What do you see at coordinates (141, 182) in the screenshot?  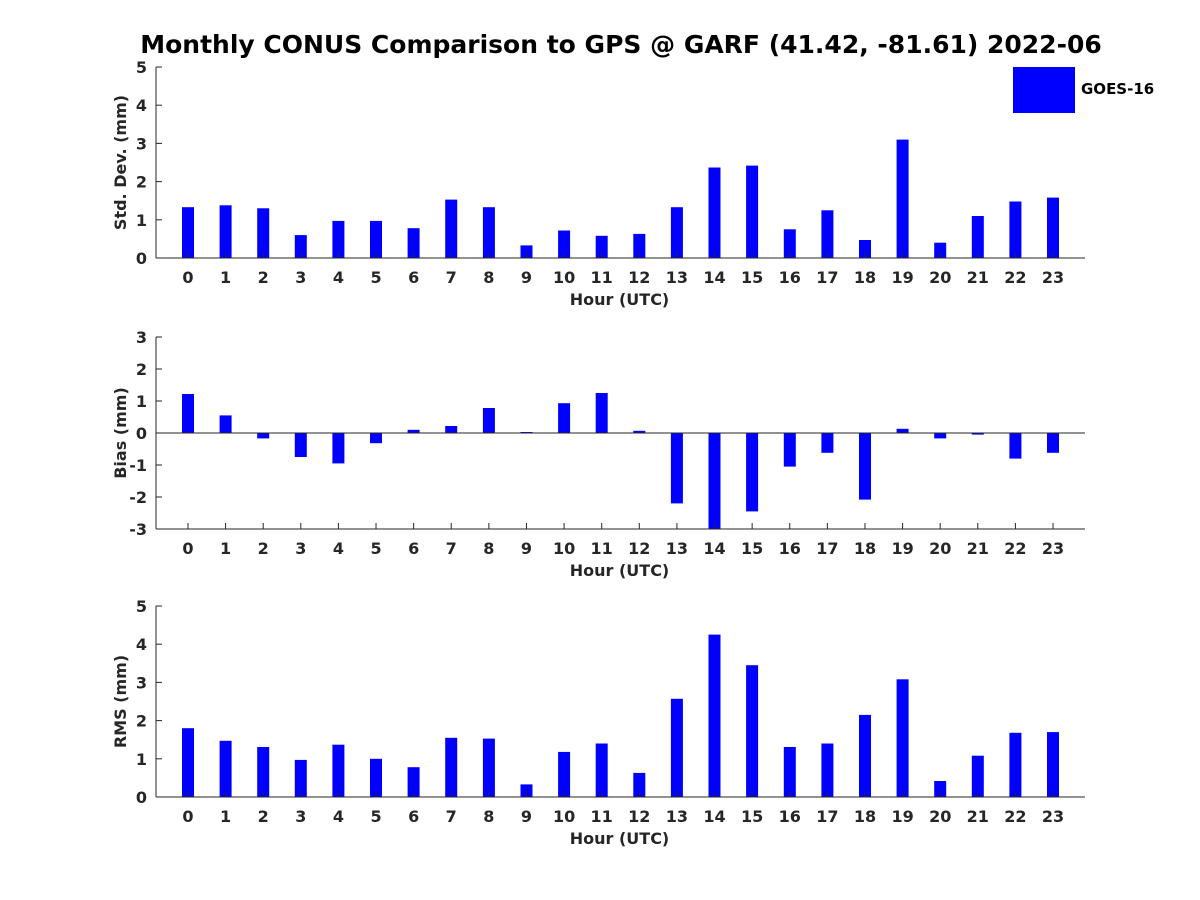 I see `y-tick-label: 2` at bounding box center [141, 182].